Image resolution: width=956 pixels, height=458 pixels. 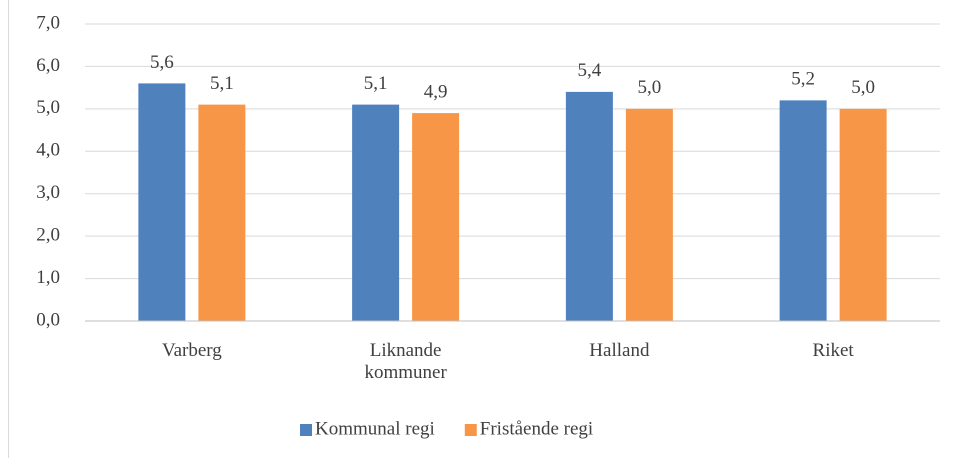 What do you see at coordinates (590, 70) in the screenshot?
I see `value-label: 5,4` at bounding box center [590, 70].